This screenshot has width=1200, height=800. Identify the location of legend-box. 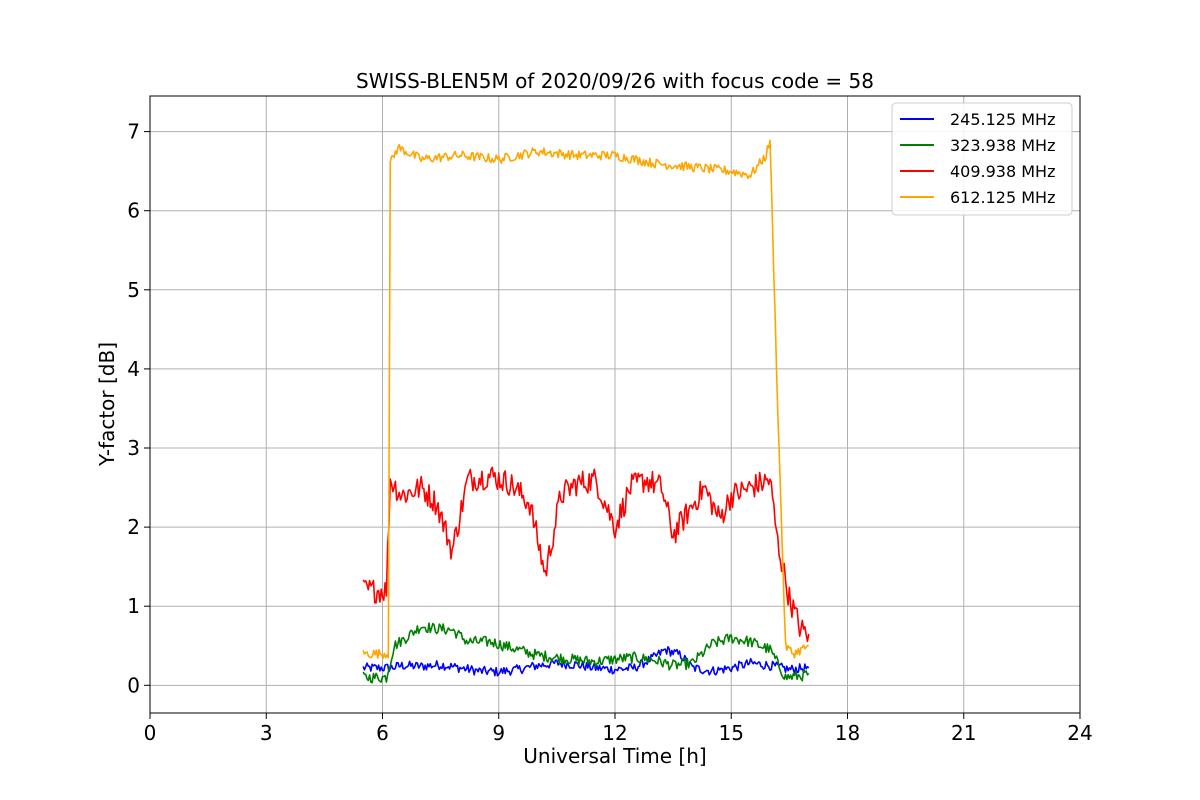
(982, 159).